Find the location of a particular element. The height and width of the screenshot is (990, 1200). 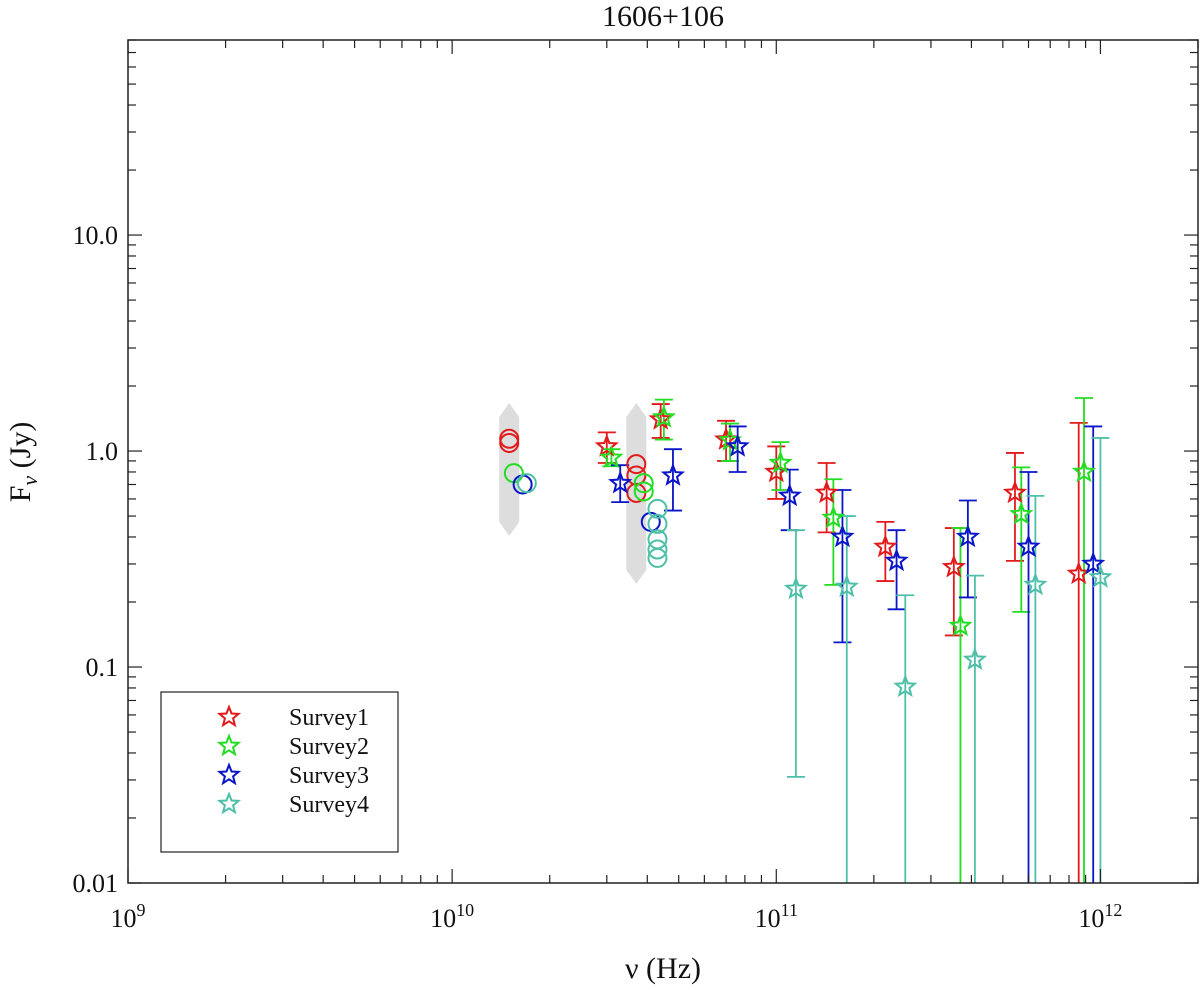

y-tick-label: 0.01 is located at coordinates (96, 883).